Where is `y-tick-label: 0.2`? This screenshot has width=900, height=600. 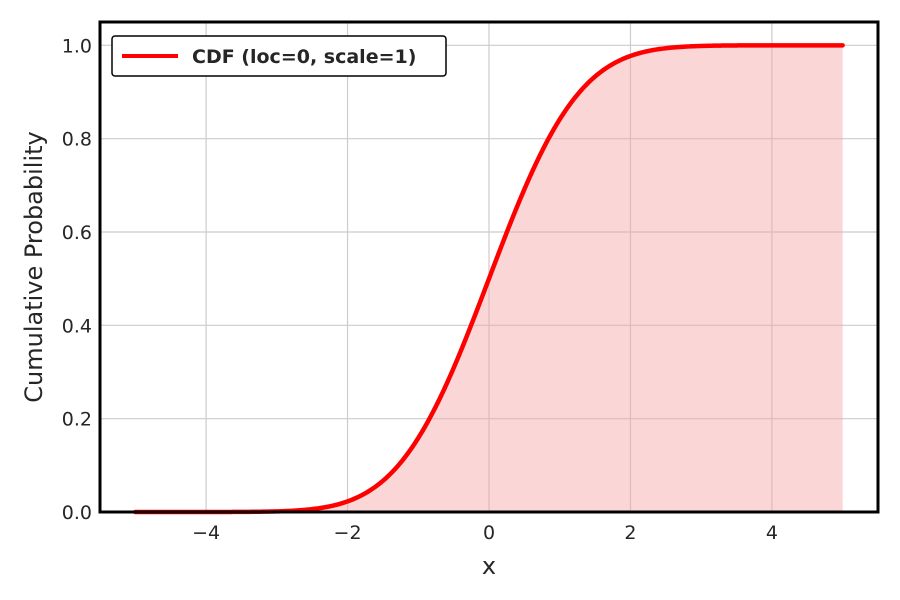
y-tick-label: 0.2 is located at coordinates (77, 420).